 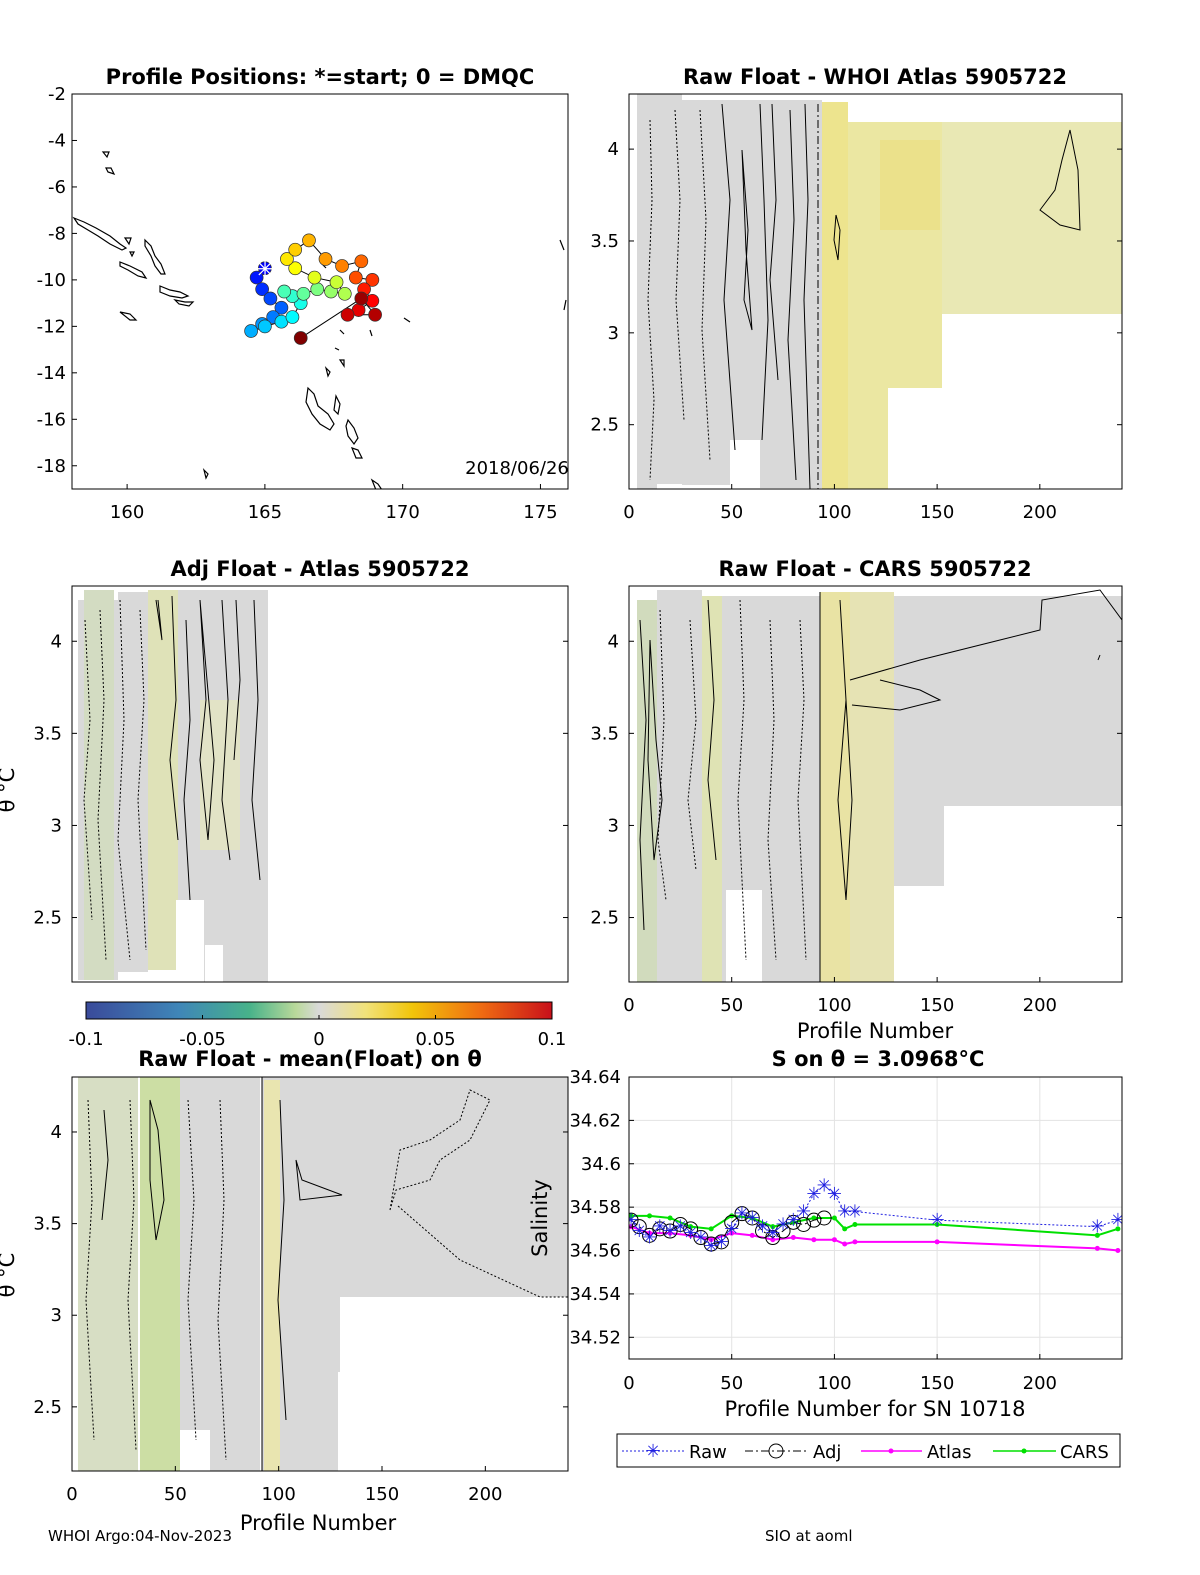 What do you see at coordinates (613, 149) in the screenshot?
I see `whoi-y-tick: 4` at bounding box center [613, 149].